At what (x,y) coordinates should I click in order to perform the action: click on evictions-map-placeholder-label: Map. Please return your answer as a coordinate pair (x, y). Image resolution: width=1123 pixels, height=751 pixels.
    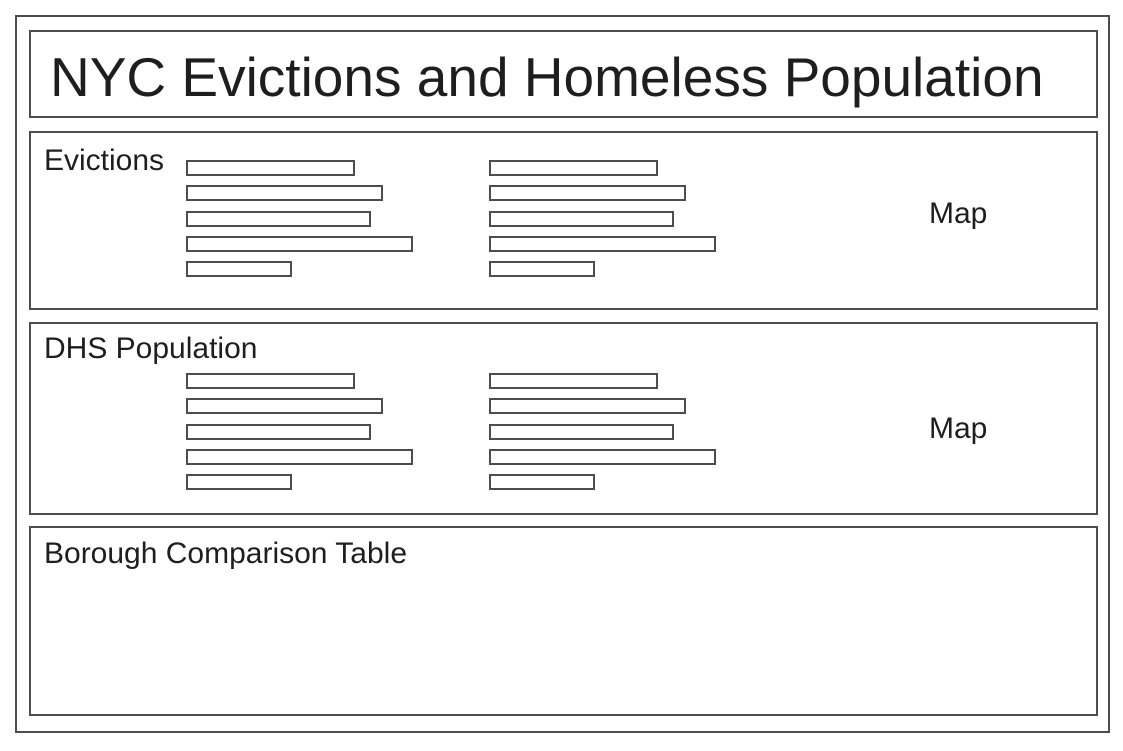
    Looking at the image, I should click on (958, 213).